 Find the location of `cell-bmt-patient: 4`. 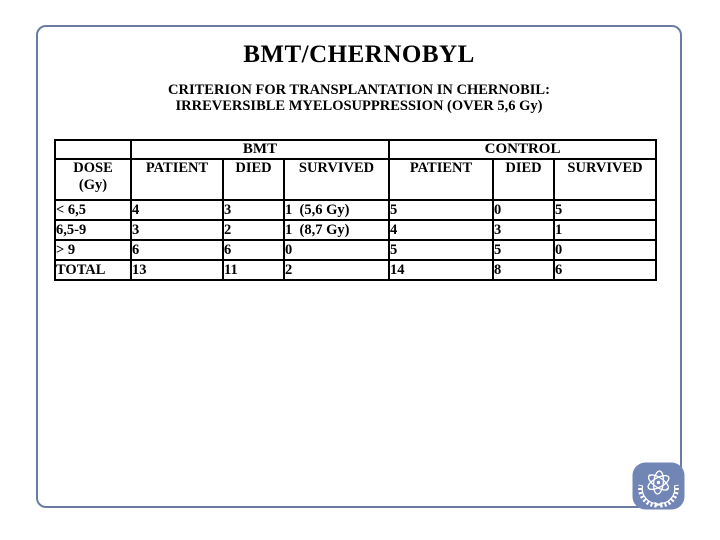

cell-bmt-patient: 4 is located at coordinates (177, 210).